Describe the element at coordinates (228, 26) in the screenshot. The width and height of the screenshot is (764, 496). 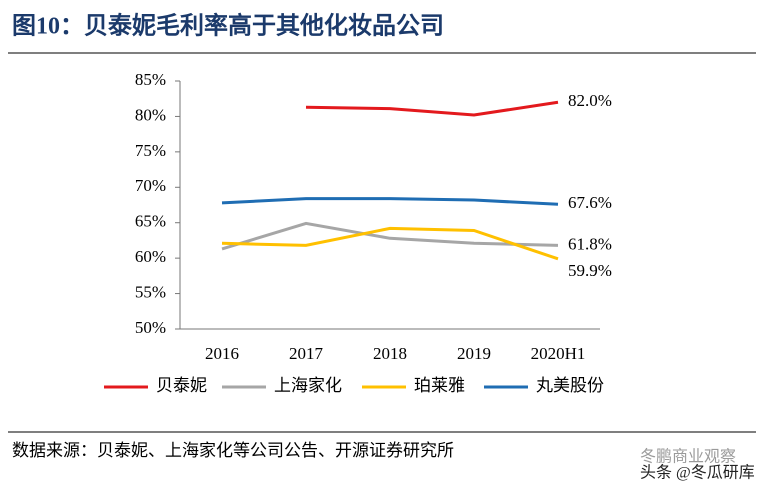
I see `chart-title: 图10：贝泰妮毛利率高于其他化妆品公司` at that location.